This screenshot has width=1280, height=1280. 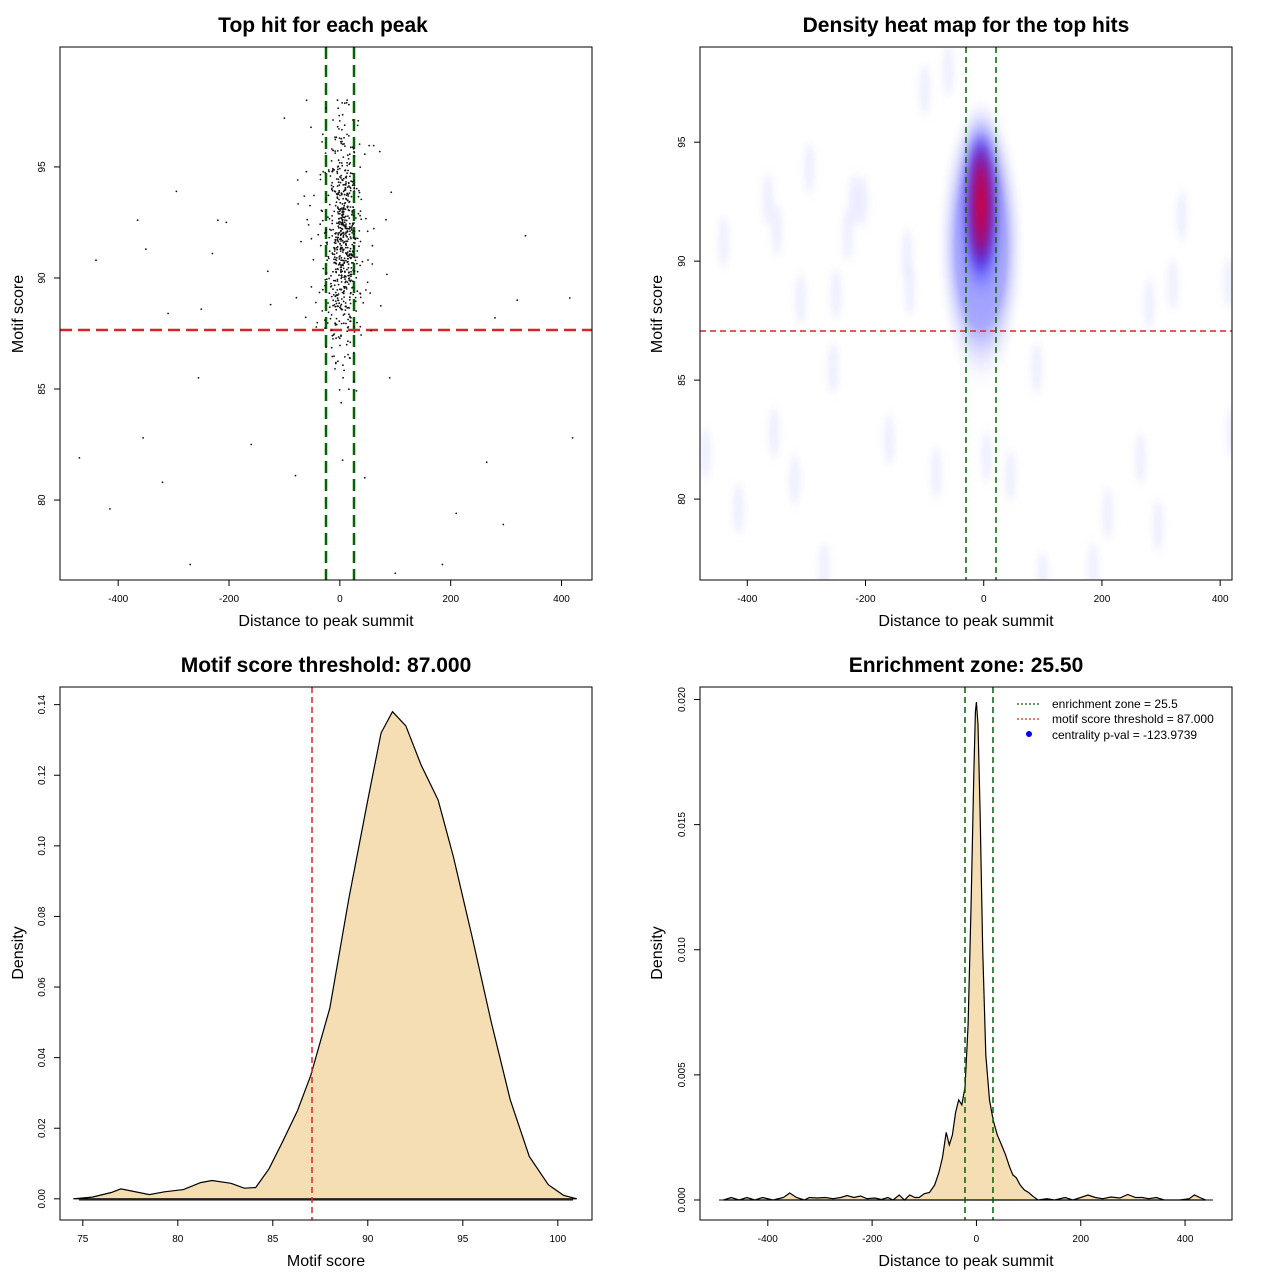 What do you see at coordinates (561, 599) in the screenshot?
I see `x-tick-label: 400` at bounding box center [561, 599].